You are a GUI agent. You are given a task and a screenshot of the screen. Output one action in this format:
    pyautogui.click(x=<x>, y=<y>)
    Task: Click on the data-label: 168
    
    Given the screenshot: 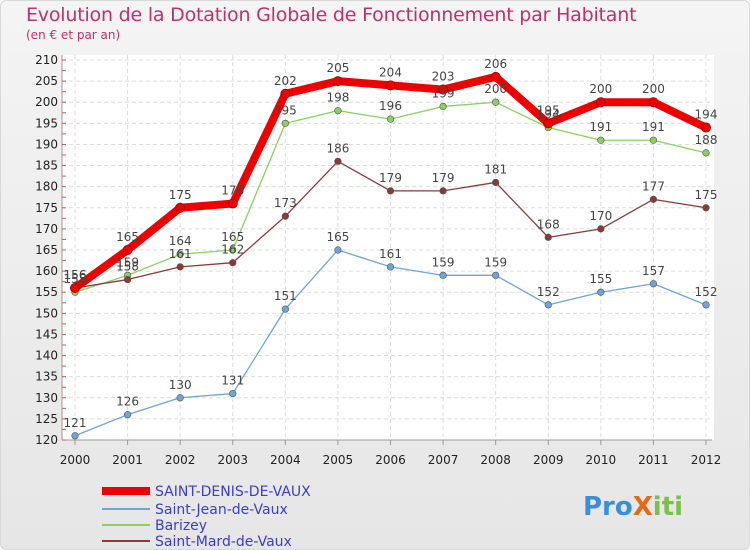 What is the action you would take?
    pyautogui.click(x=548, y=224)
    